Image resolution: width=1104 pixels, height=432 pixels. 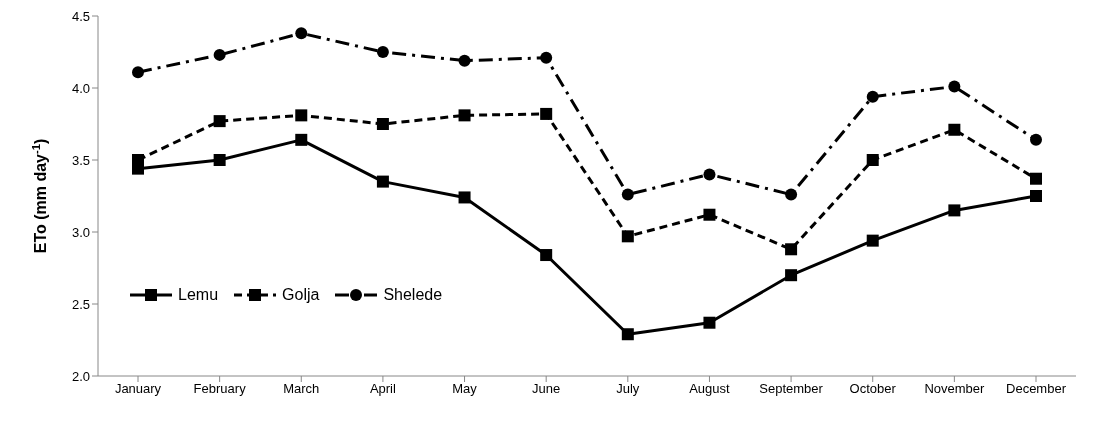 I want to click on x-tick-label: June, so click(x=546, y=389).